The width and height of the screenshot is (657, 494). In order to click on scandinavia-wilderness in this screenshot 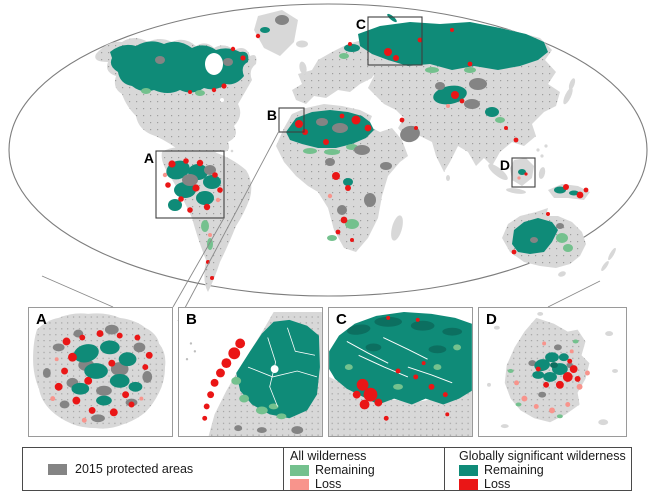, I will do `click(352, 48)`.